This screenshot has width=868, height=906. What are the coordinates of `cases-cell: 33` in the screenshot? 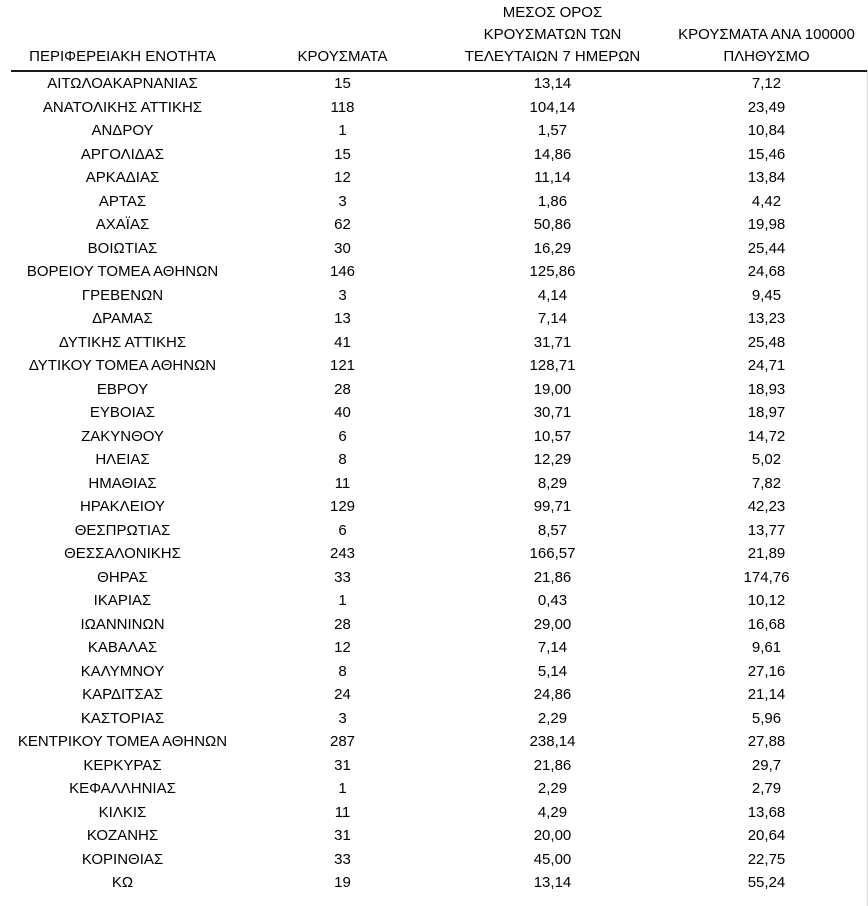 It's located at (342, 859).